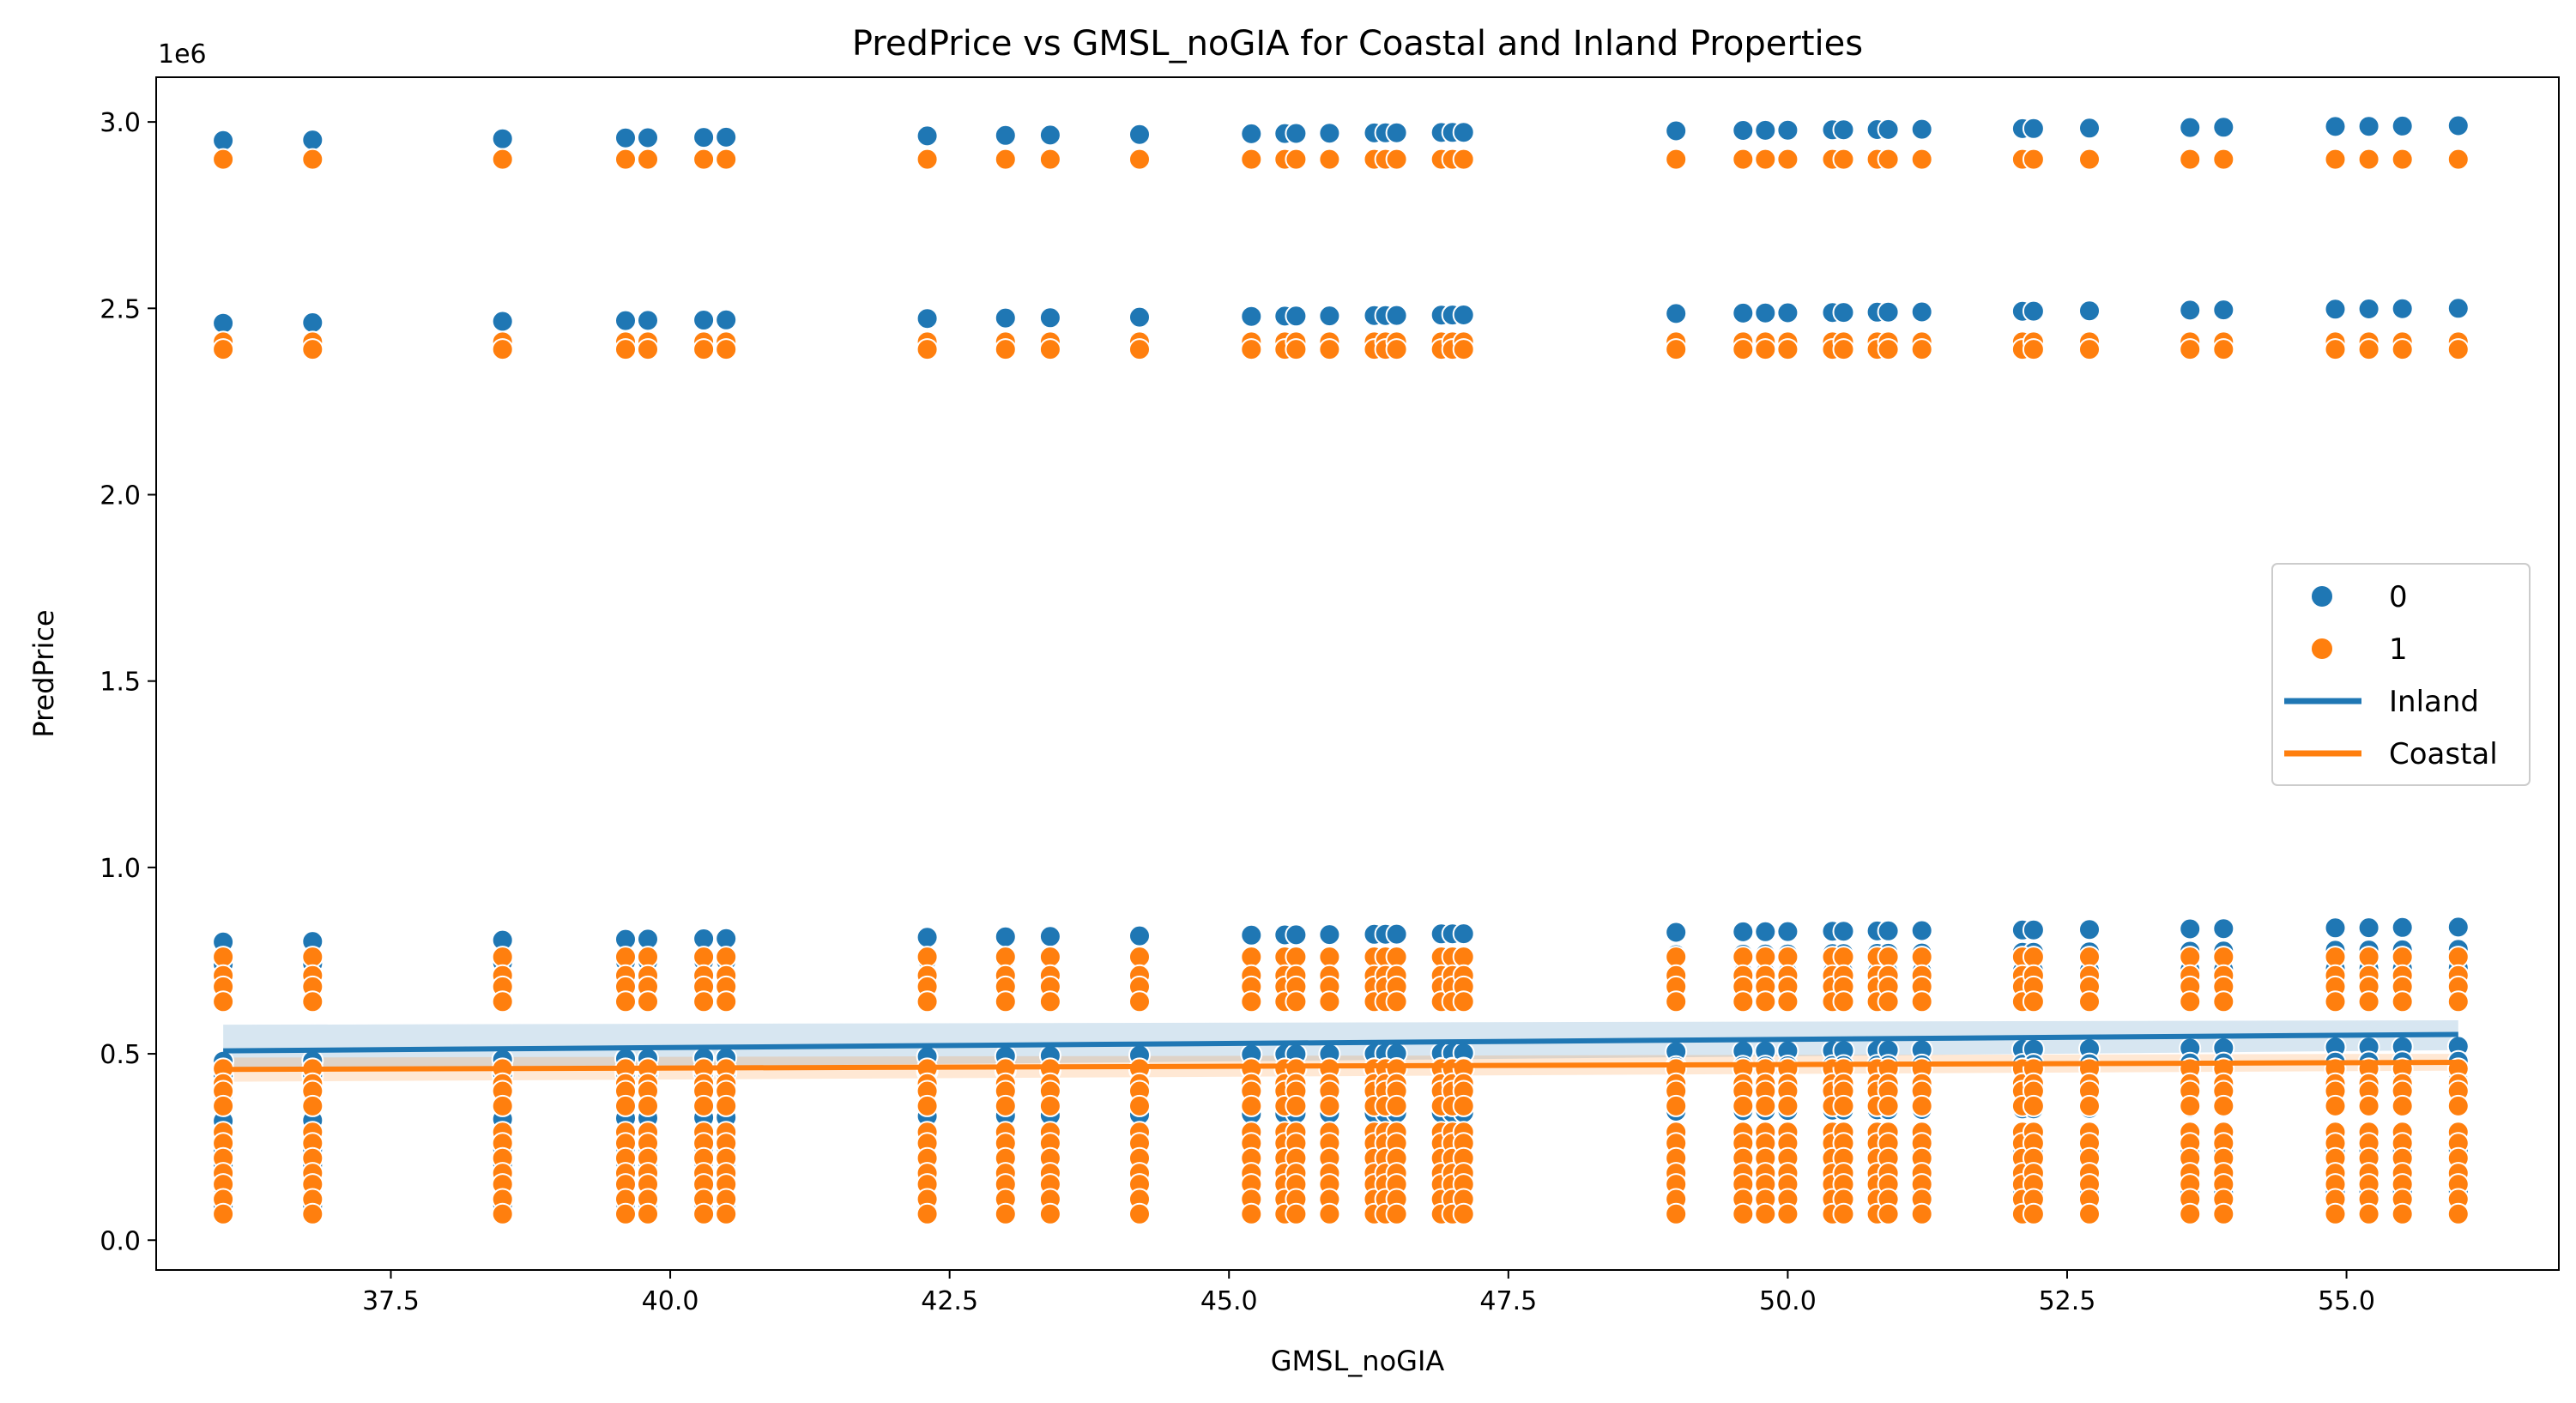  I want to click on x-tick-label: 42.5, so click(949, 1301).